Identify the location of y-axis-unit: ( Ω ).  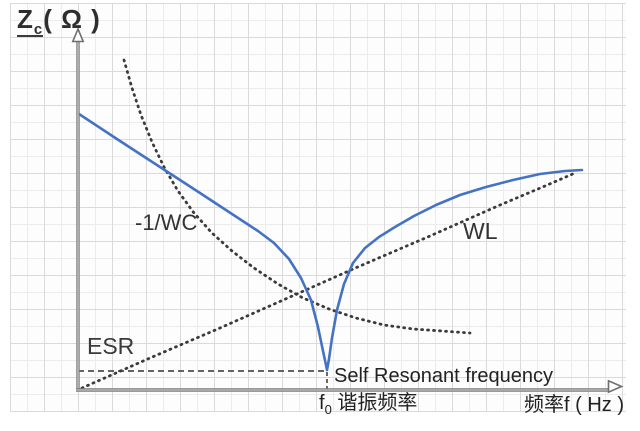
(72, 19).